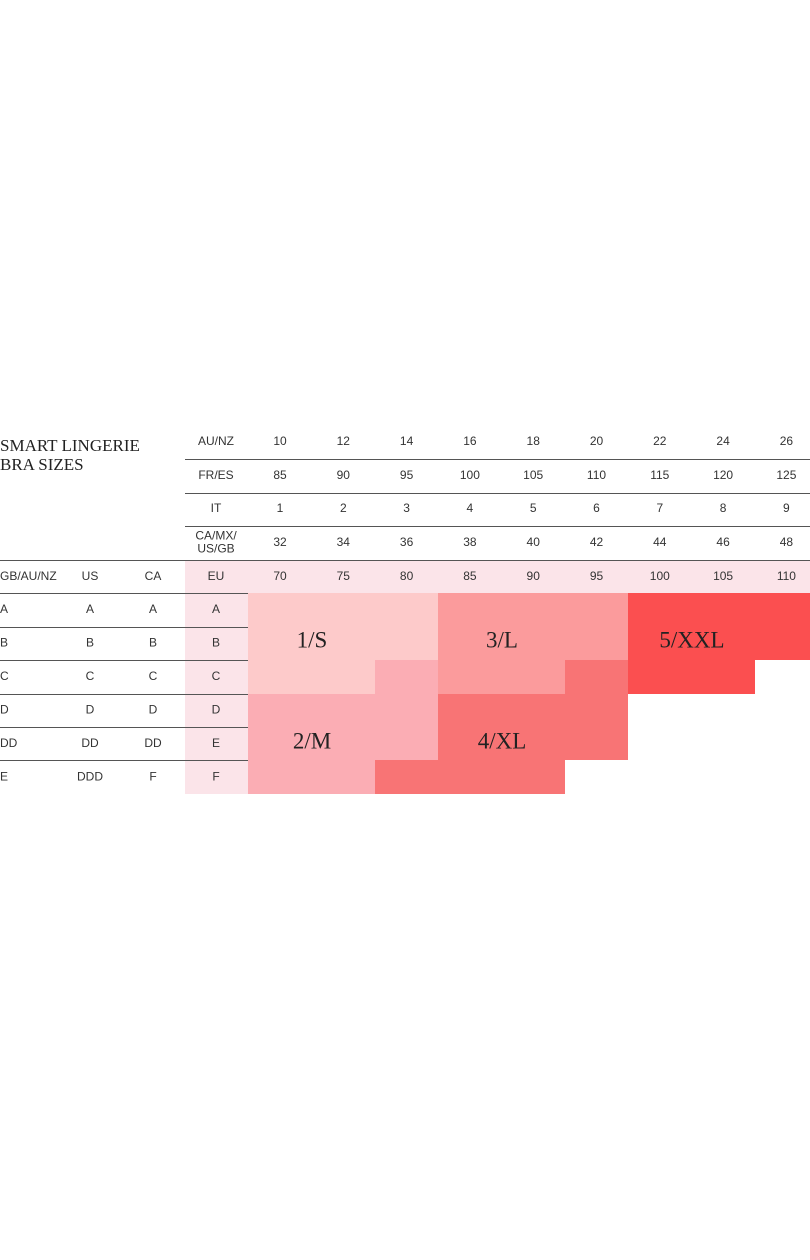  I want to click on zone-3l, so click(533, 643).